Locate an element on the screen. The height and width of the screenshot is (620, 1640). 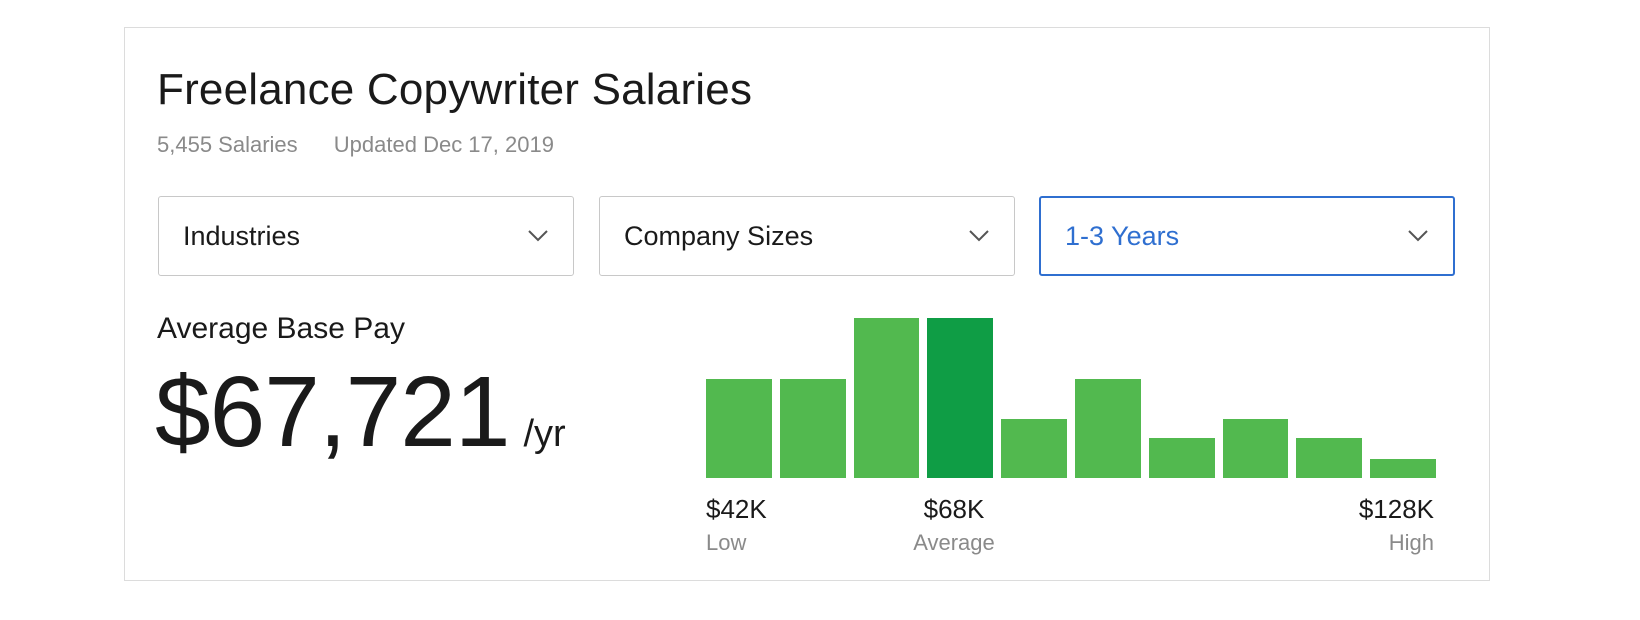
average-base-pay-label: Average Base Pay is located at coordinates (281, 328).